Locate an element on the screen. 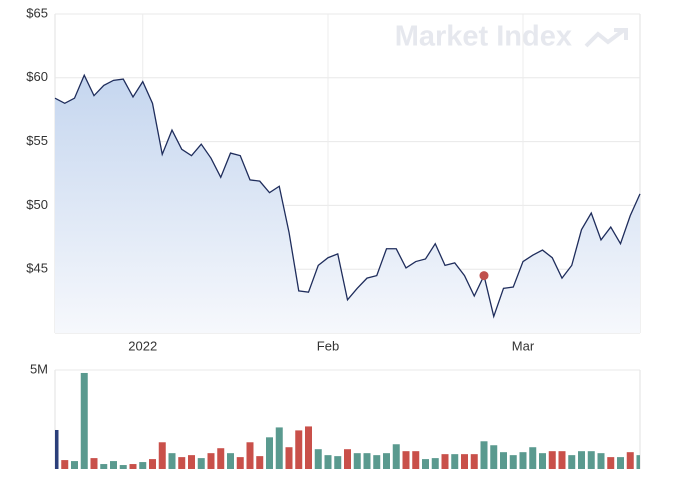 The image size is (673, 491). y-tick-label: $55 is located at coordinates (37, 140).